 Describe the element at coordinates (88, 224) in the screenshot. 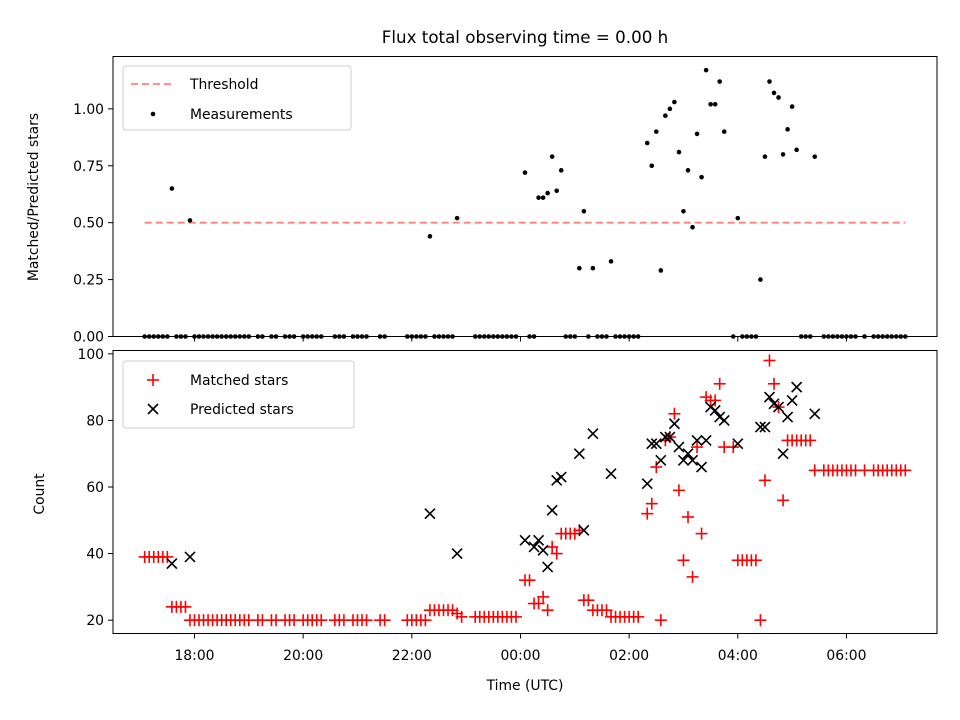

I see `ratio-y-tick-label: 0.50` at that location.